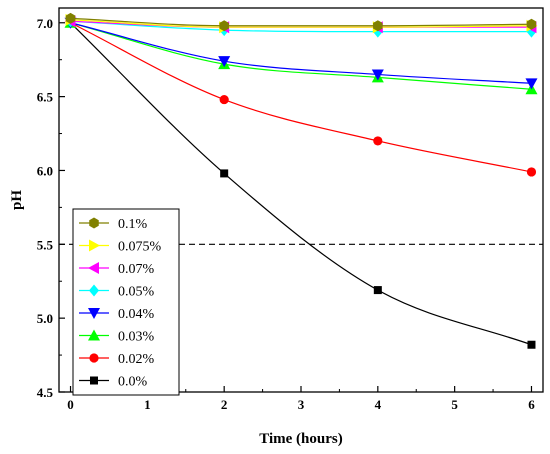 Image resolution: width=550 pixels, height=454 pixels. Describe the element at coordinates (94, 313) in the screenshot. I see `legend-marker-0-04pct` at that location.